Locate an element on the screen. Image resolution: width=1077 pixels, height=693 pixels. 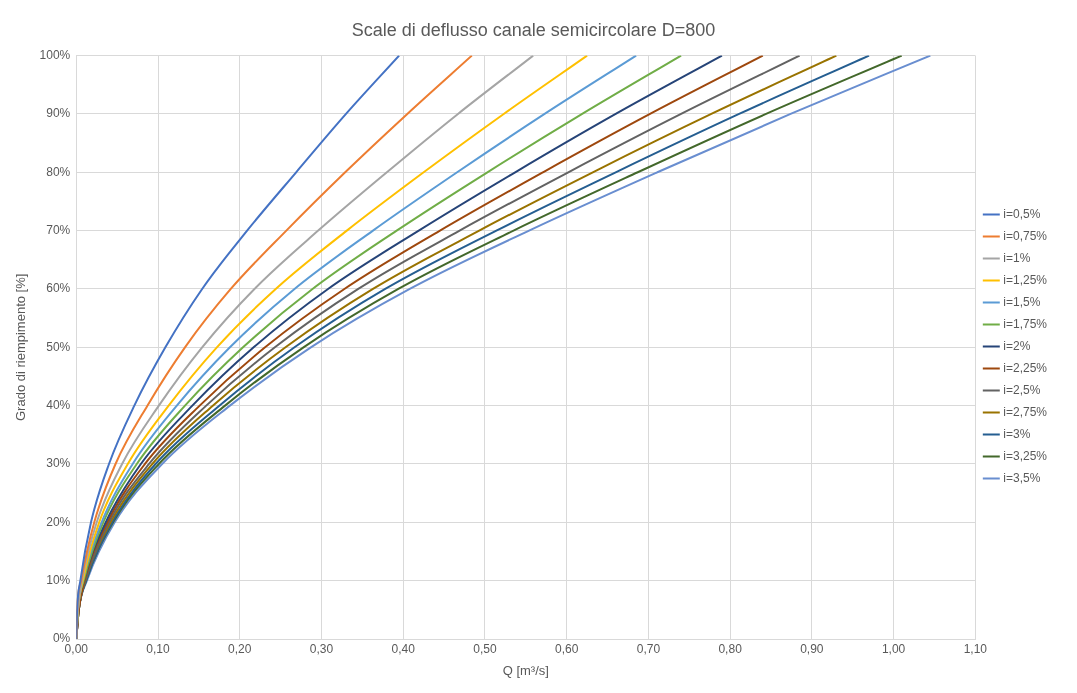
y-tick-label: 80% is located at coordinates (58, 171).